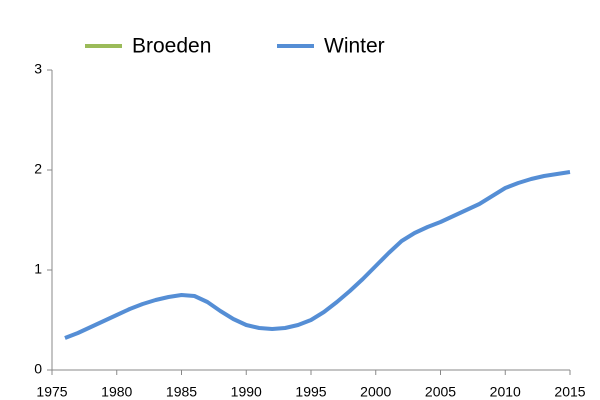 The image size is (600, 400). Describe the element at coordinates (51, 392) in the screenshot. I see `x-tick-label: 1975` at that location.